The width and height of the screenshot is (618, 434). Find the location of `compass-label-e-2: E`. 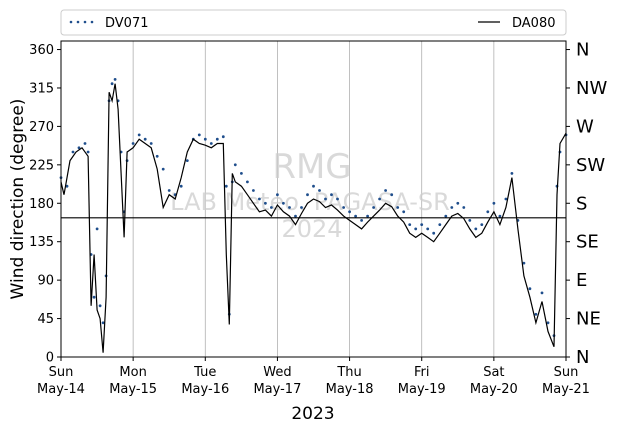

compass-label-e-2: E is located at coordinates (581, 280).